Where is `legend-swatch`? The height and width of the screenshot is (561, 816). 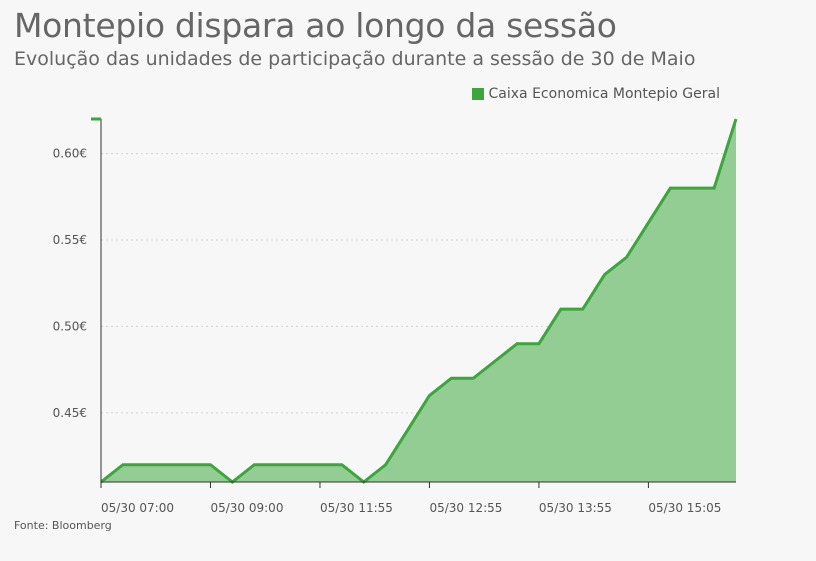
legend-swatch is located at coordinates (477, 94).